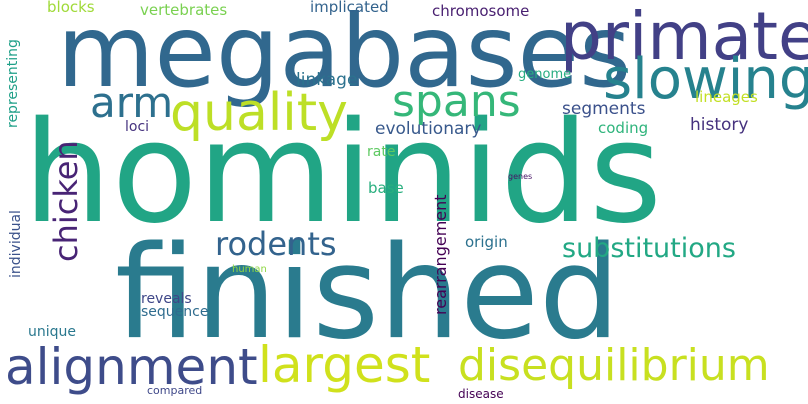 This screenshot has width=808, height=404. I want to click on word-substitutions: substitutions, so click(649, 248).